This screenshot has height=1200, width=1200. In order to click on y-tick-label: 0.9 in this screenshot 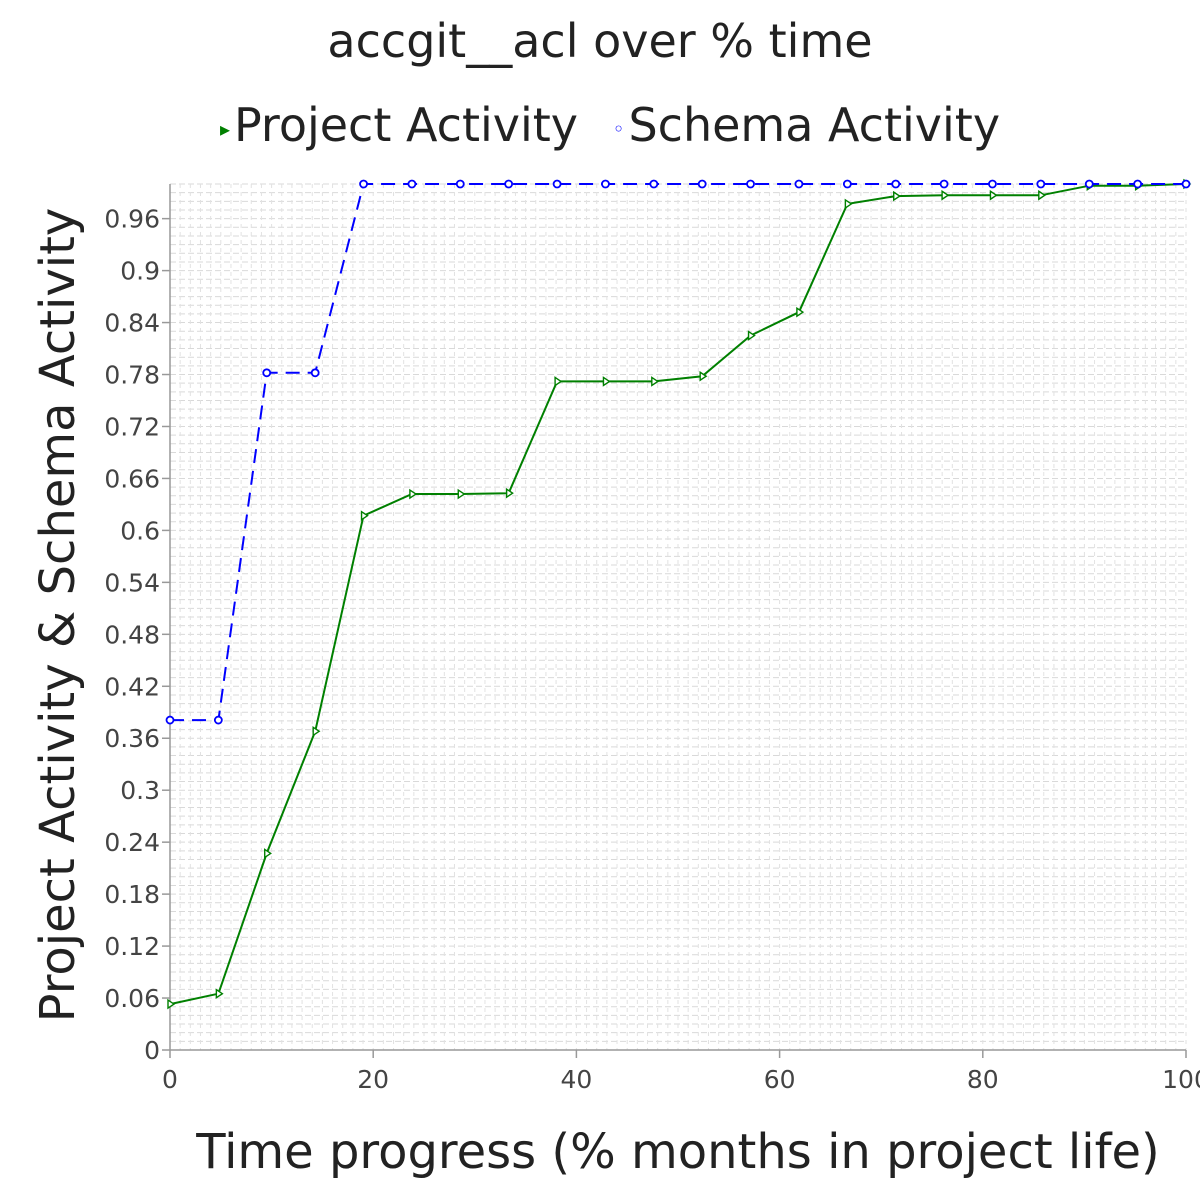, I will do `click(140, 271)`.